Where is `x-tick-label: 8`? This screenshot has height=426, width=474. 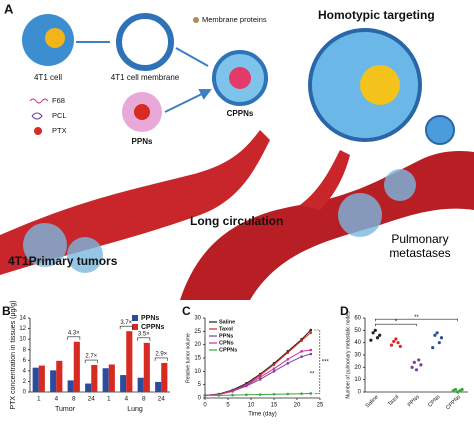 x-tick-label: 8 is located at coordinates (74, 399).